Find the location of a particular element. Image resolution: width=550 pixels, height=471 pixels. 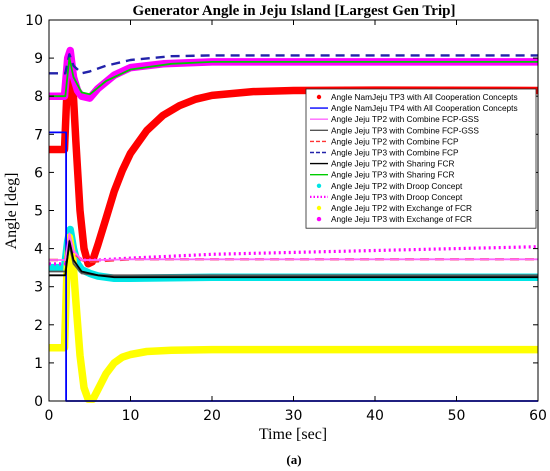

legend-label: Angle Jeju TP3 with Combine FCP-GSS is located at coordinates (405, 130).